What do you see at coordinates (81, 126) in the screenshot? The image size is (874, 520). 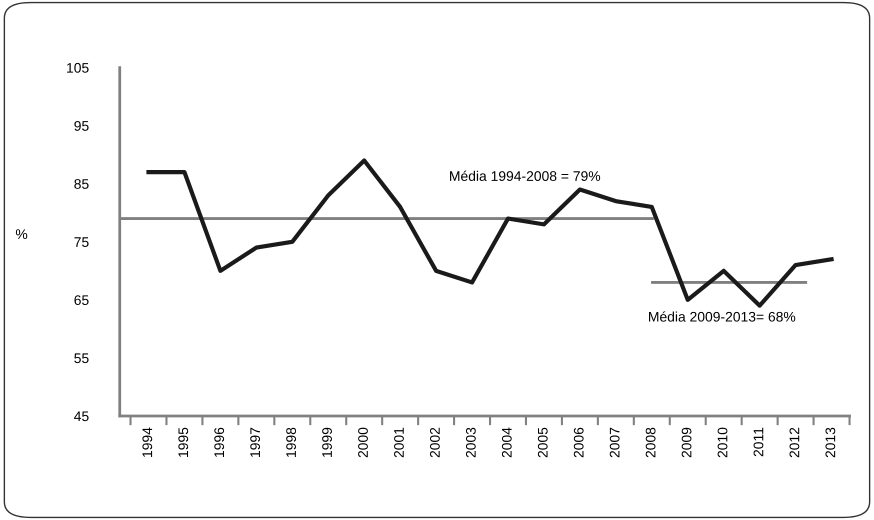 I see `y-tick-label: 95` at bounding box center [81, 126].